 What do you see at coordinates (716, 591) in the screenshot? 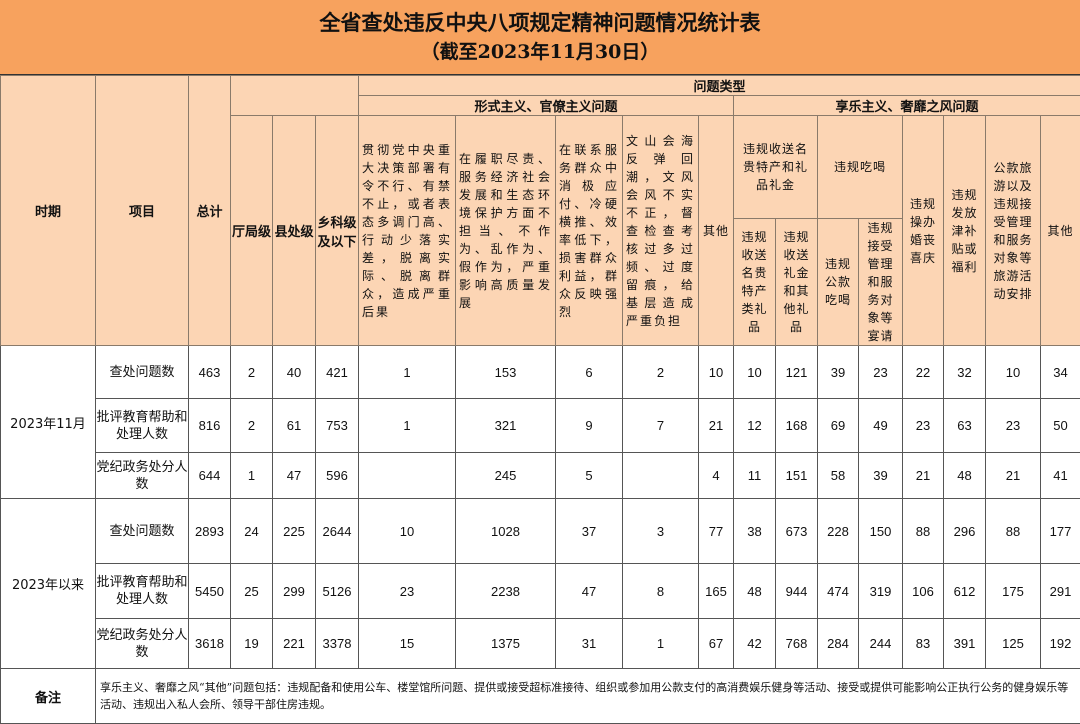
I see `value-cell: 165` at bounding box center [716, 591].